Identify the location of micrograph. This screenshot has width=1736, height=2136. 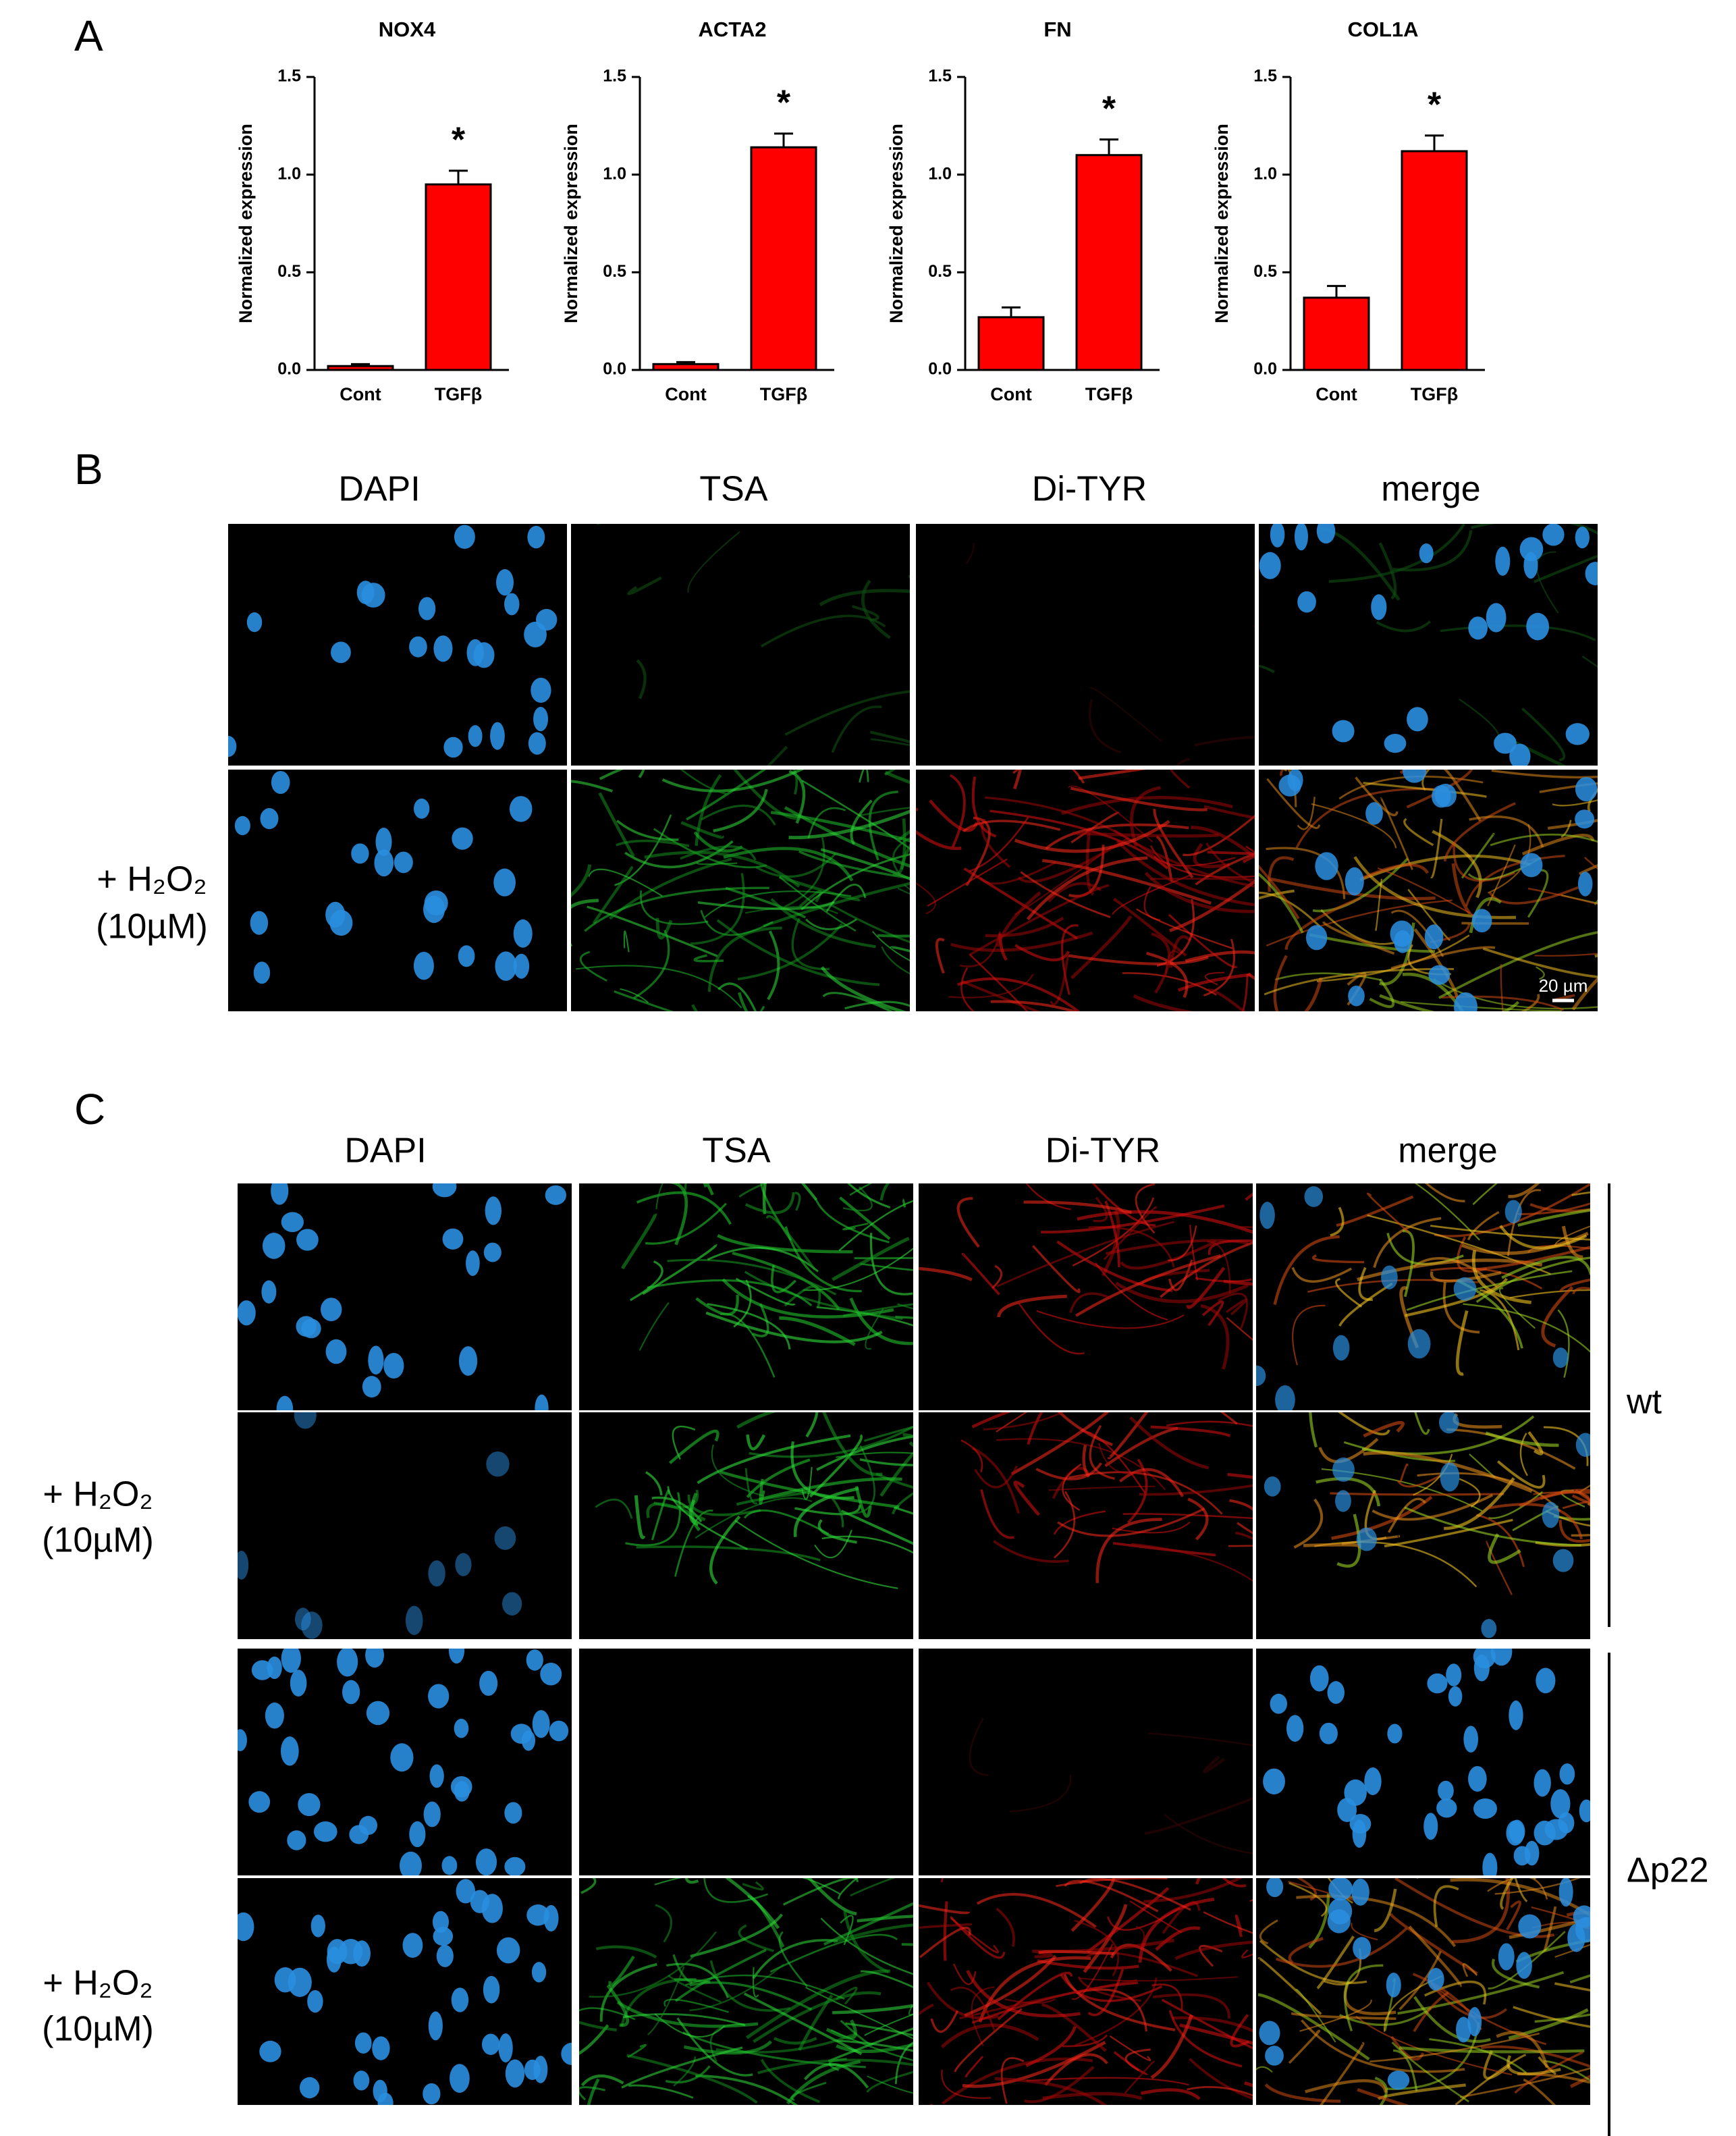
(1086, 890).